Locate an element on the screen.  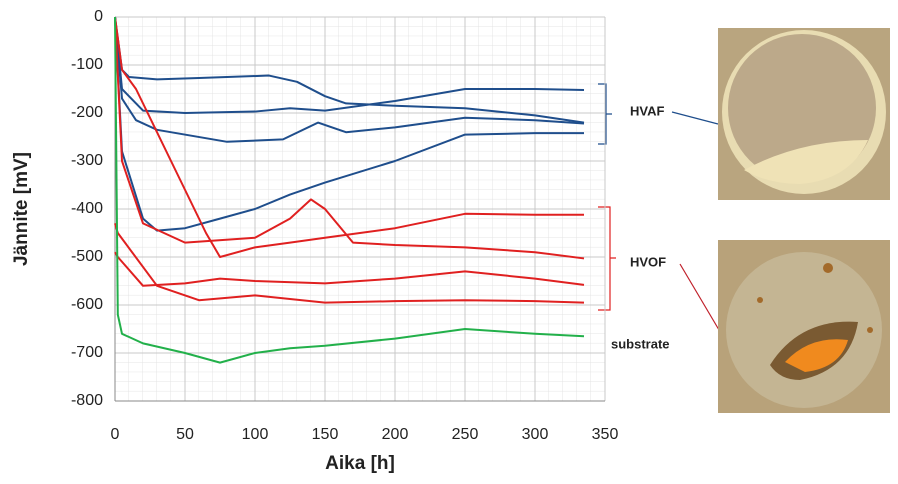
y-tick-label: -300 is located at coordinates (87, 160).